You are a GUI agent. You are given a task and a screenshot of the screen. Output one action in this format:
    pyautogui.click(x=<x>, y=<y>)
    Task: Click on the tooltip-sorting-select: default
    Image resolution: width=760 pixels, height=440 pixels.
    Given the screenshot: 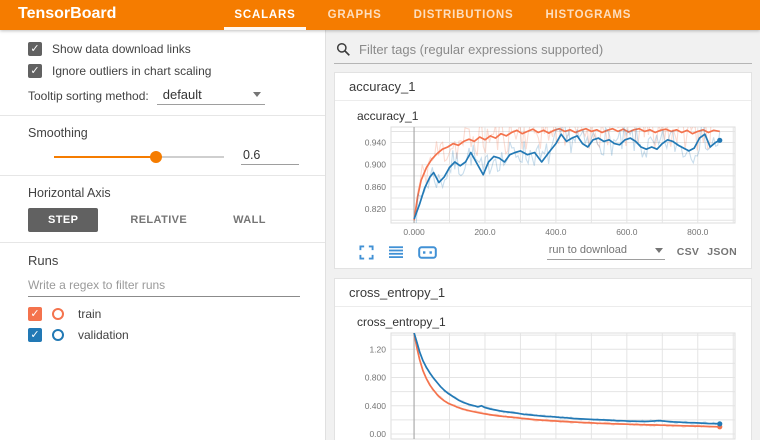 What is the action you would take?
    pyautogui.click(x=210, y=95)
    